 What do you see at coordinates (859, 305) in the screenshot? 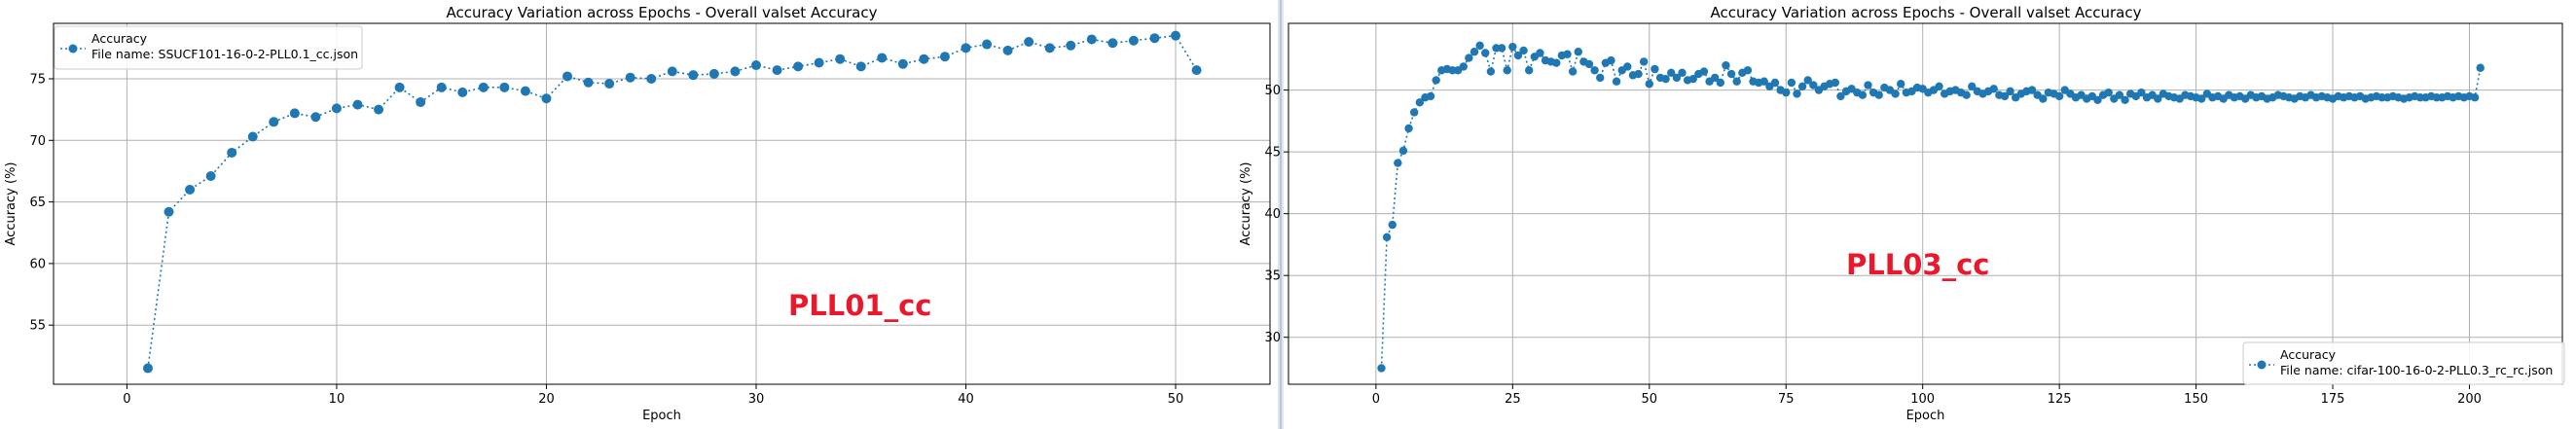
I see `annotation-label: PLL01_cc` at bounding box center [859, 305].